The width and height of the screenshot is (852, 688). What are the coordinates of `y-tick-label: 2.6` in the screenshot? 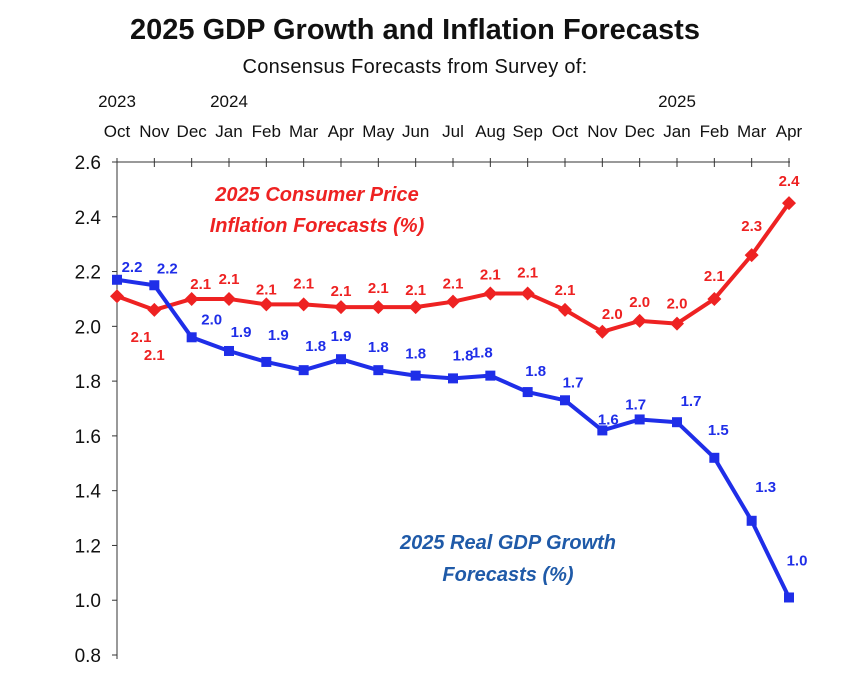 It's located at (88, 163).